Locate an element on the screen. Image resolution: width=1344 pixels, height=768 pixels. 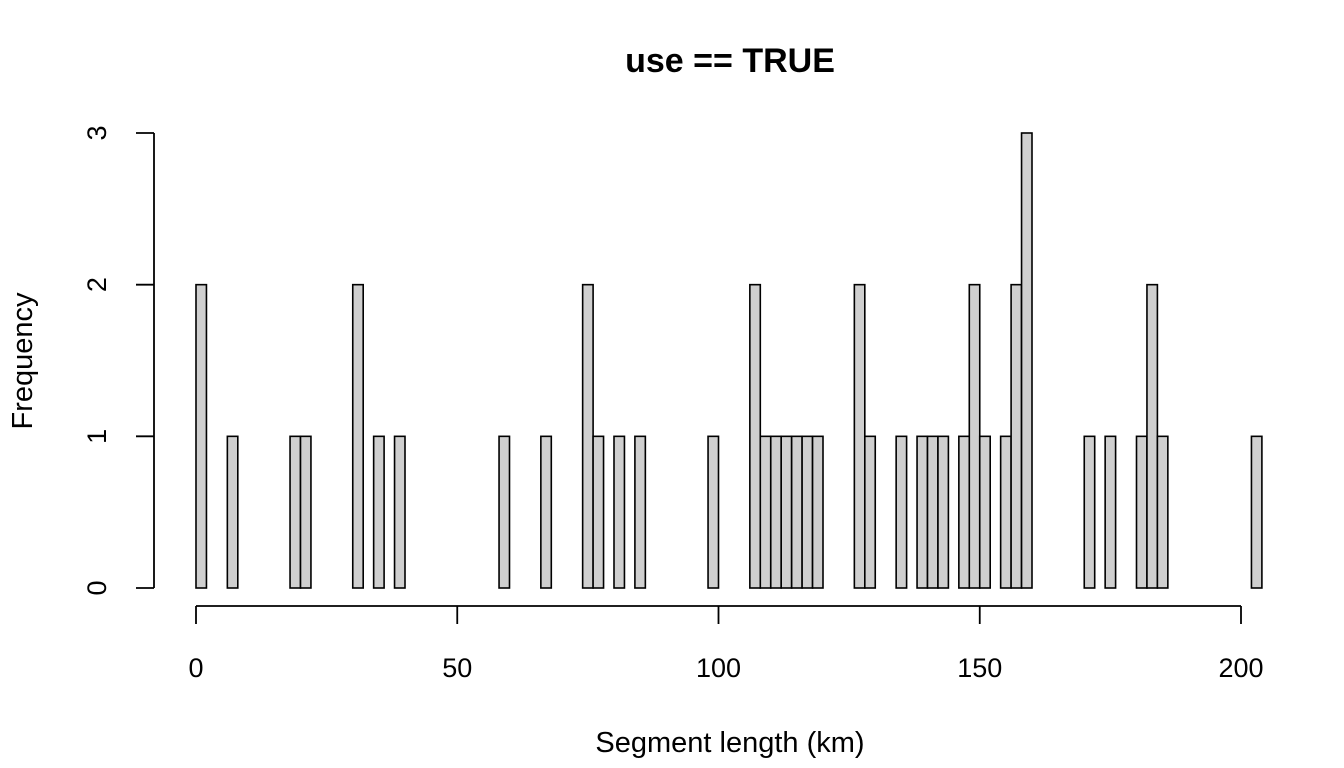
y-axis: 0 1 2 3 is located at coordinates (118, 360).